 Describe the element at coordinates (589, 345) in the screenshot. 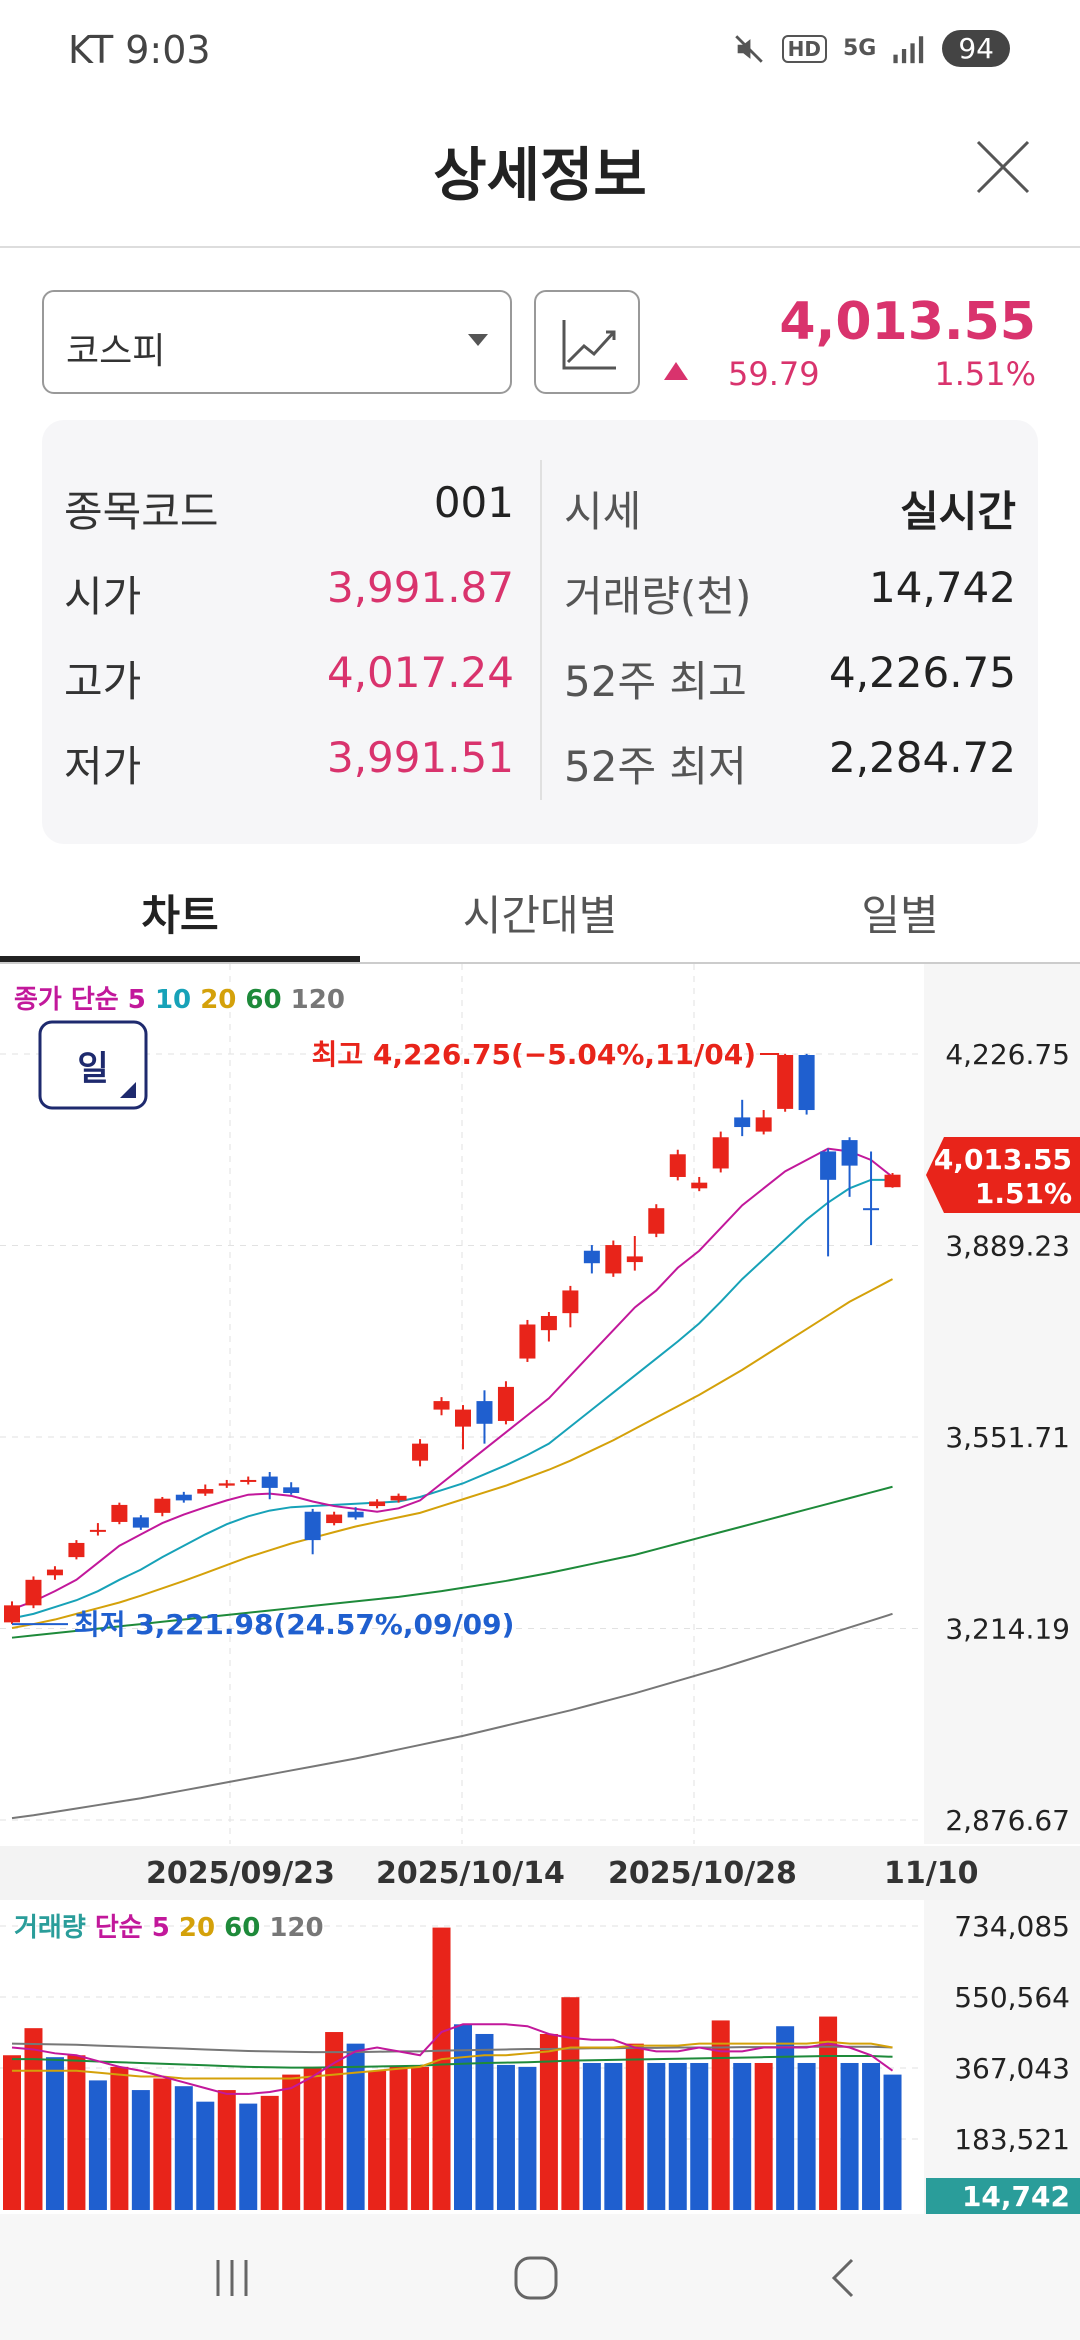

I see `line-chart-icon` at that location.